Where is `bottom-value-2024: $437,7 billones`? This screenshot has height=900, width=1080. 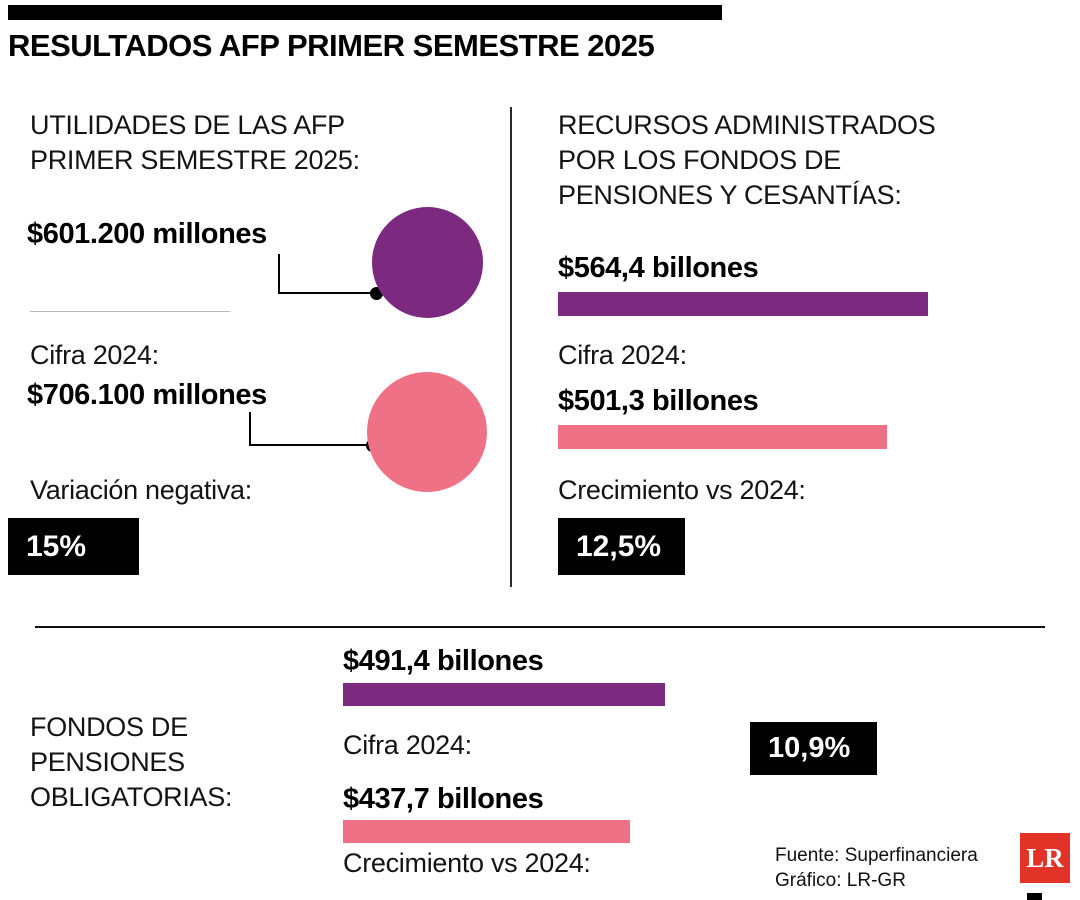
bottom-value-2024: $437,7 billones is located at coordinates (443, 799).